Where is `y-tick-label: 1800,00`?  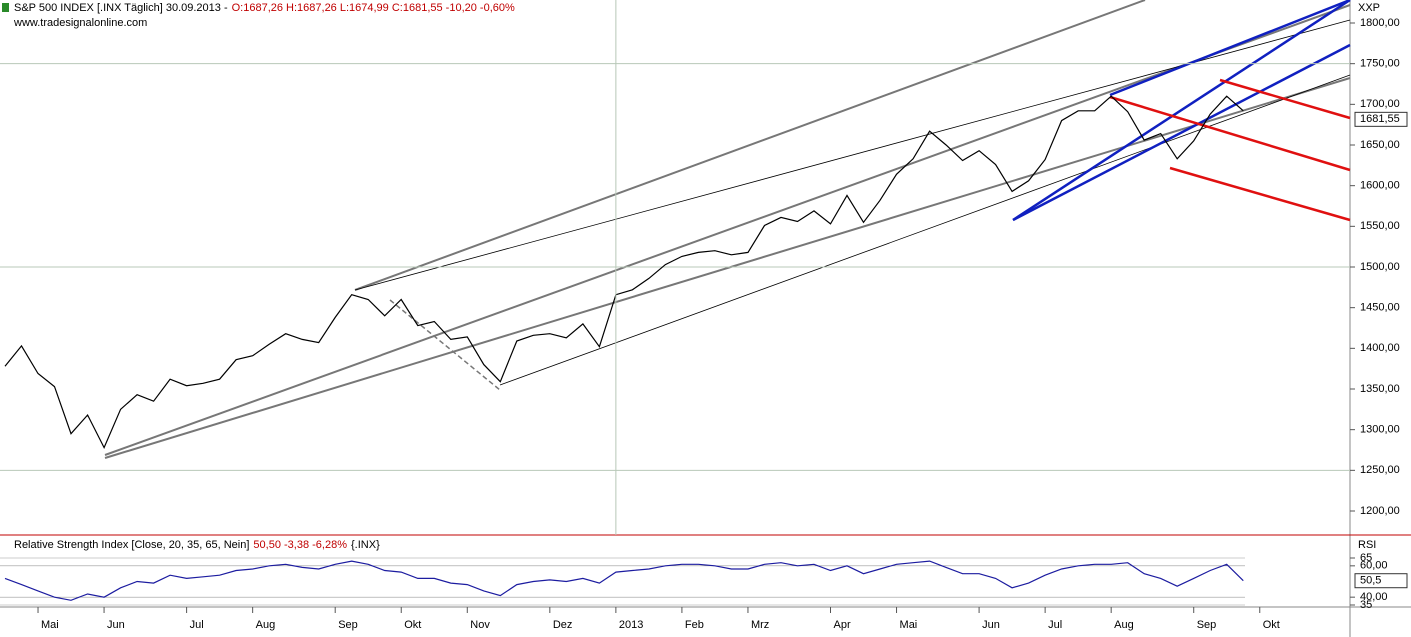 y-tick-label: 1800,00 is located at coordinates (1380, 23).